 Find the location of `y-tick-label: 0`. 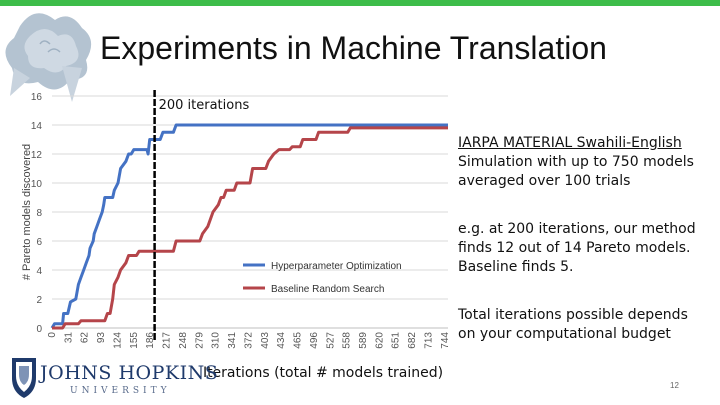

y-tick-label: 0 is located at coordinates (39, 329).